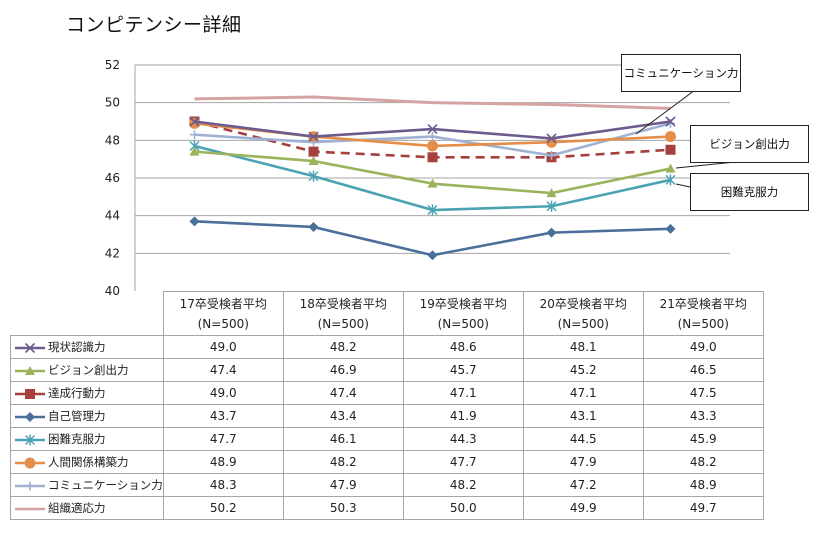  I want to click on y-tick-label: 44, so click(112, 216).